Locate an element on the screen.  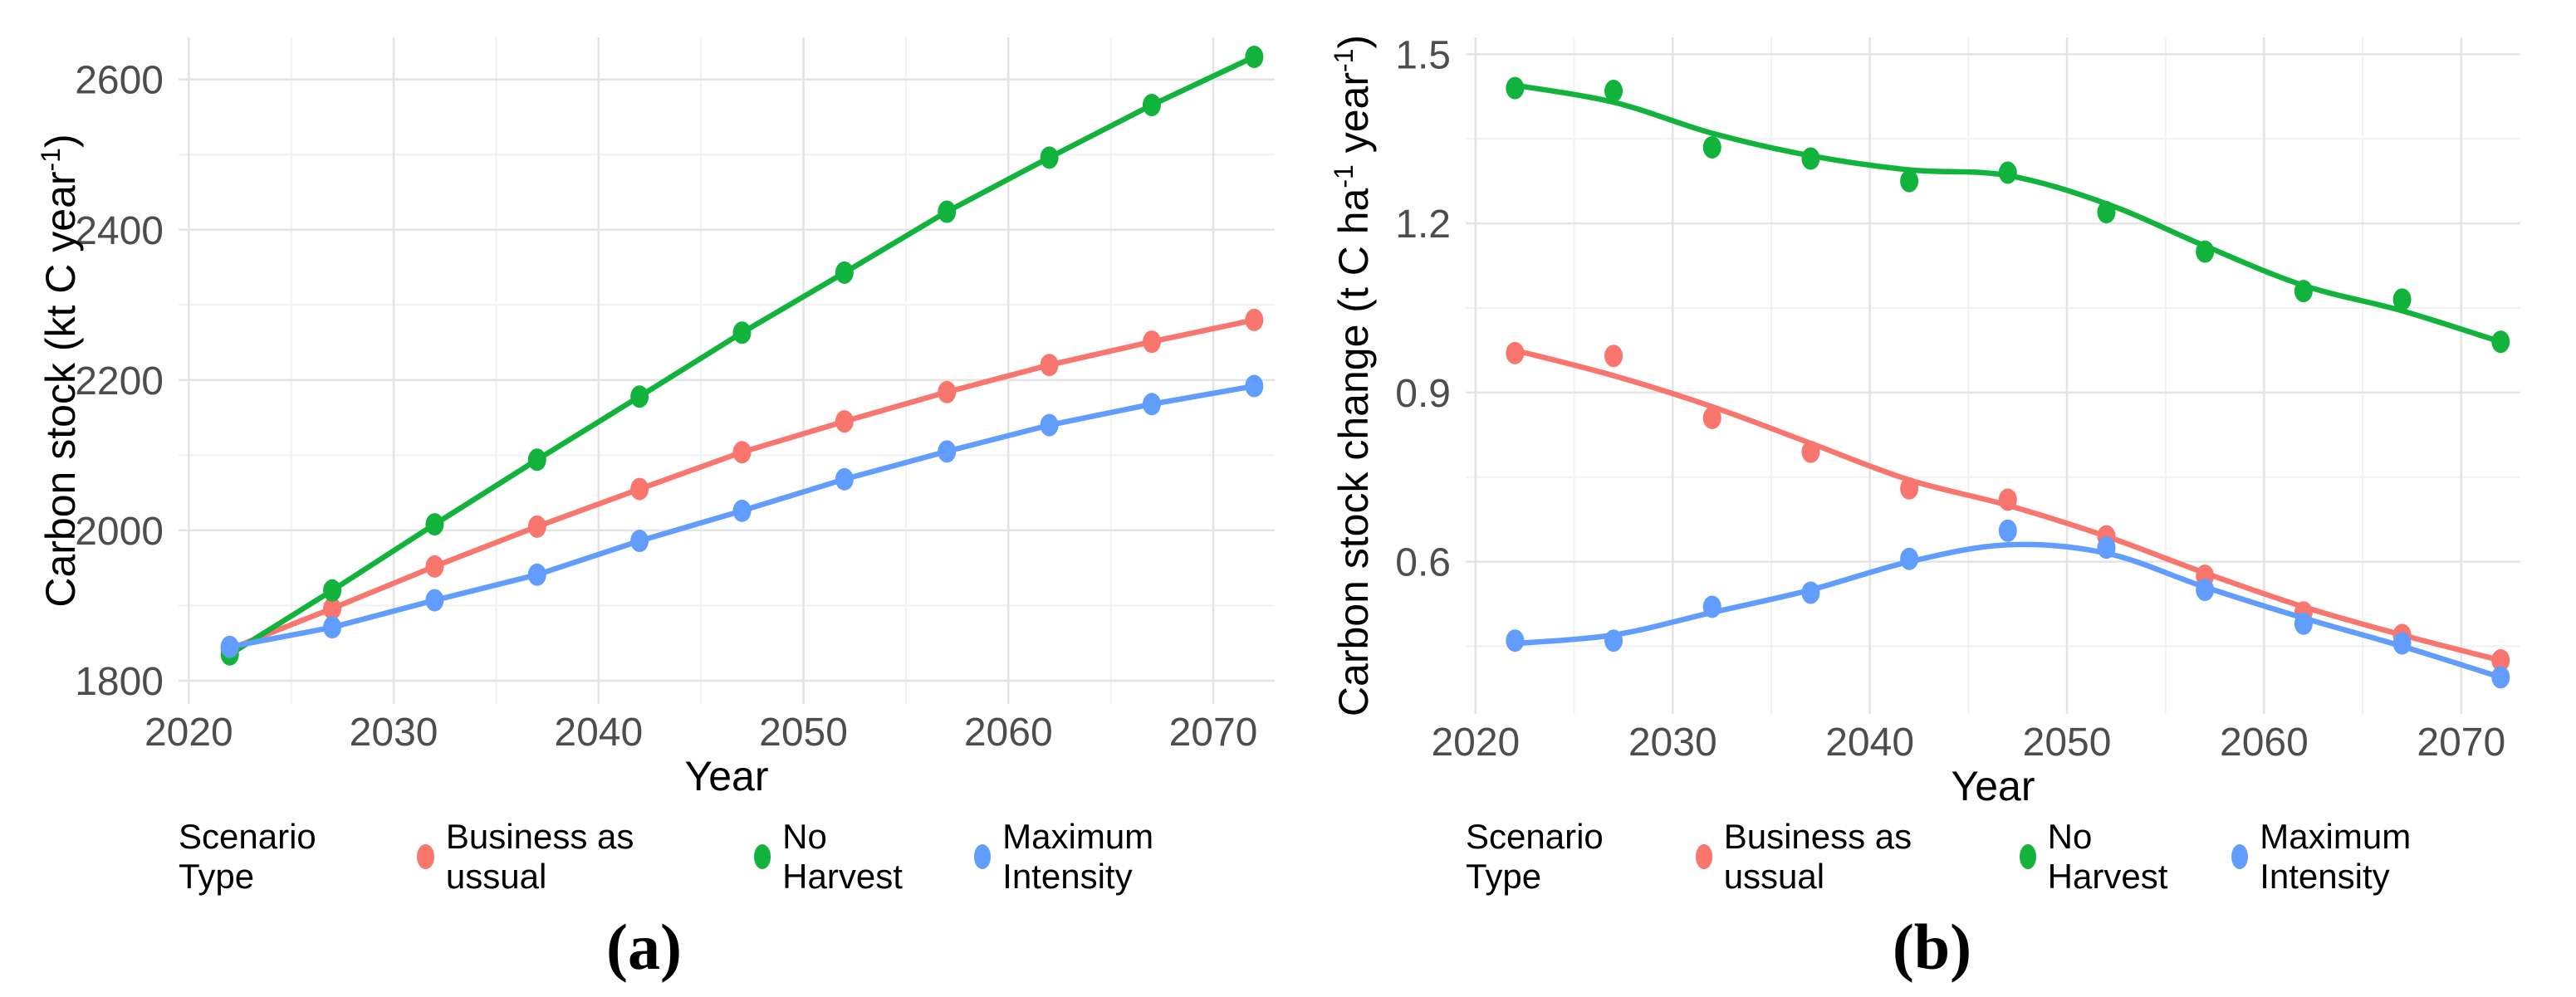
y-tick-label: 0.9 is located at coordinates (1423, 394).